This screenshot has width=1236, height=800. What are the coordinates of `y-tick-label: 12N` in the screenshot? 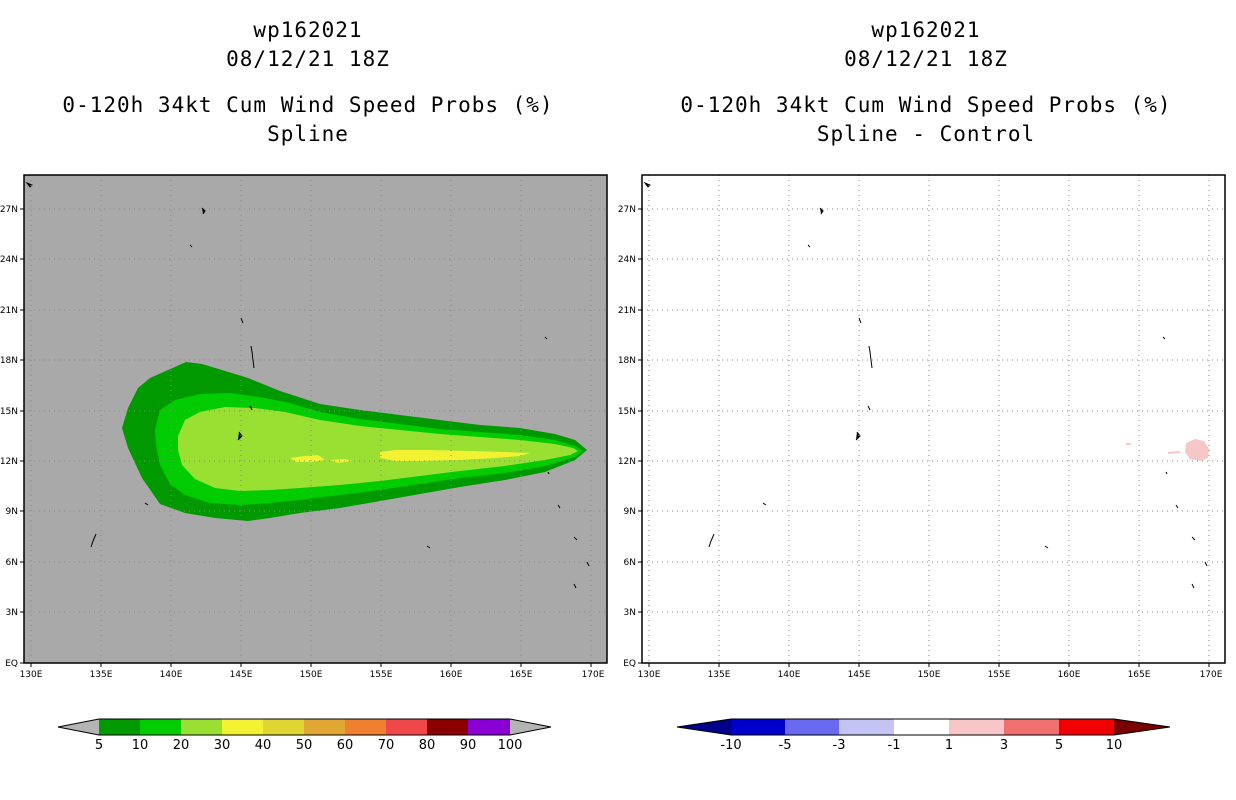 It's located at (627, 462).